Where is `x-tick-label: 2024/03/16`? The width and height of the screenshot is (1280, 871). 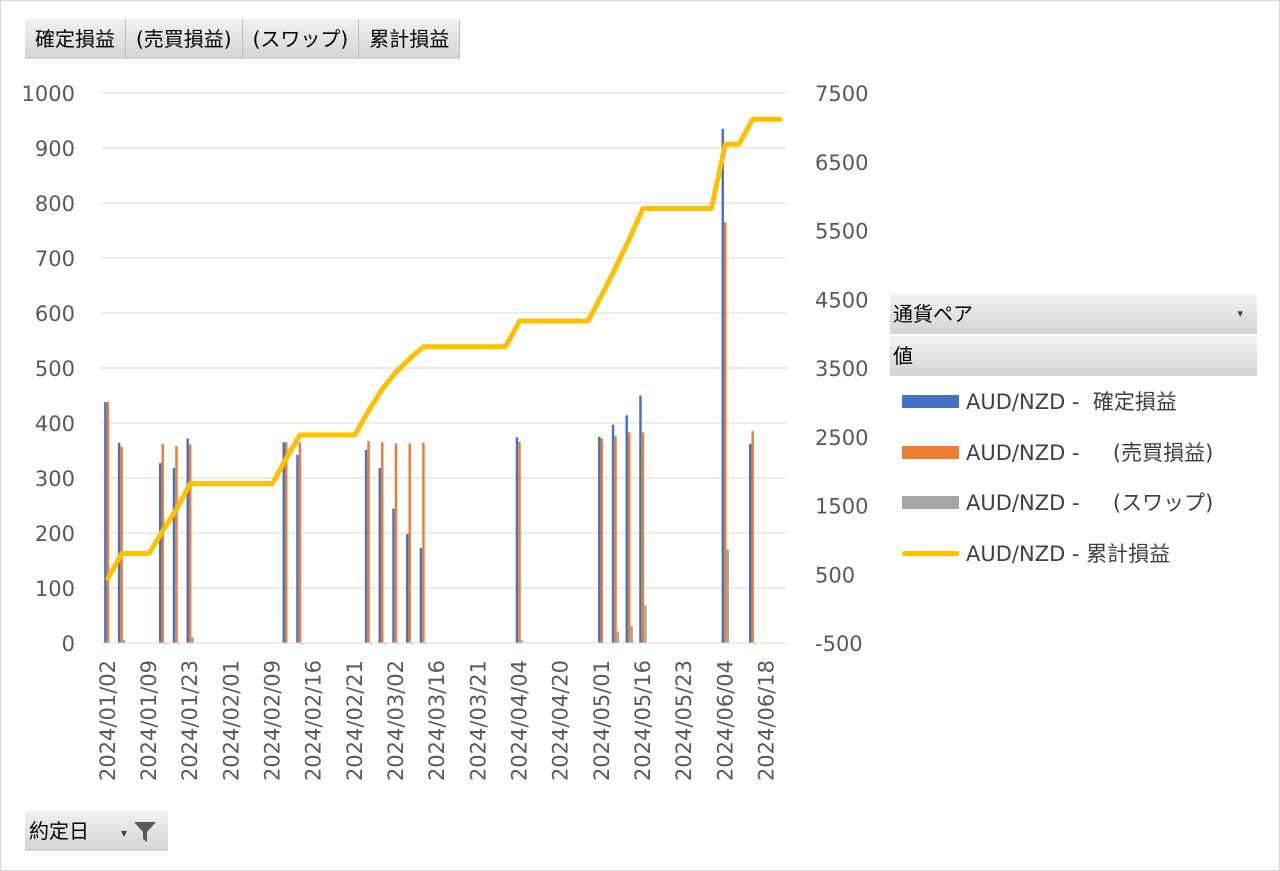
x-tick-label: 2024/03/16 is located at coordinates (437, 720).